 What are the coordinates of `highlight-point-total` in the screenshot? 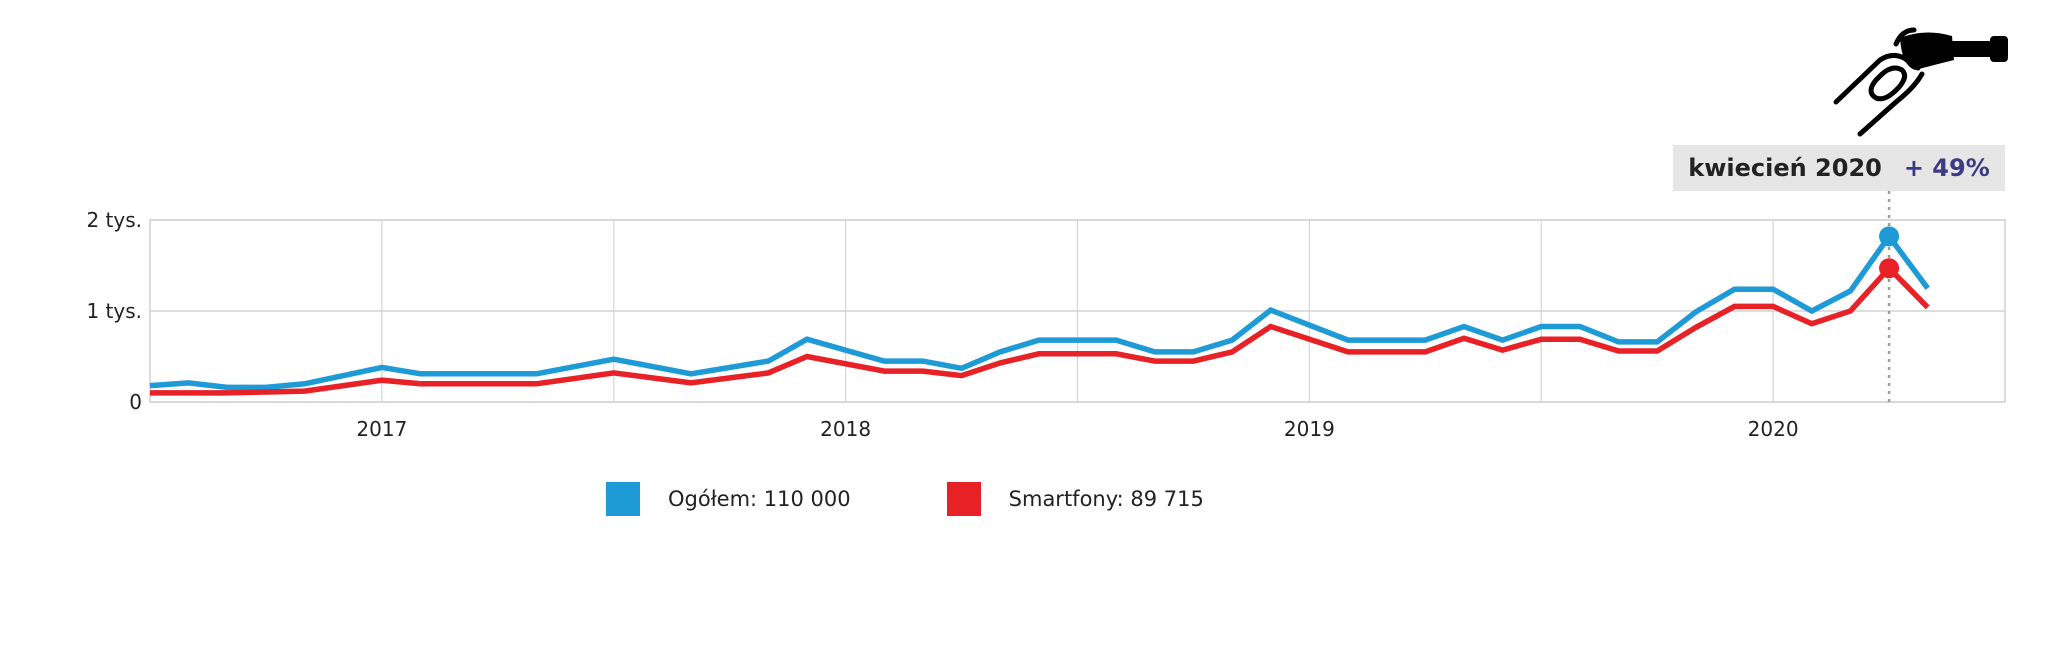 It's located at (1889, 236).